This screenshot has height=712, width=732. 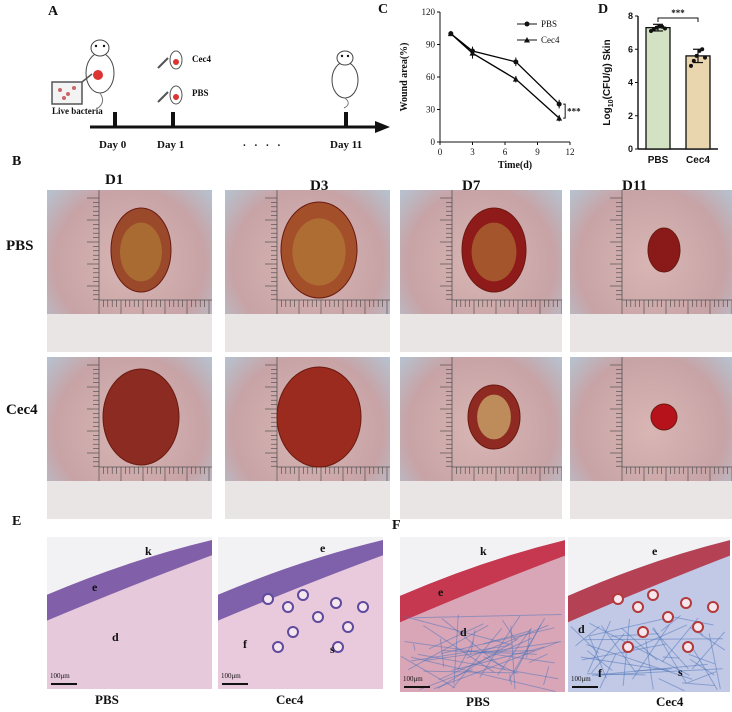 I want to click on c-legend-label-1: Cec4, so click(x=550, y=40).